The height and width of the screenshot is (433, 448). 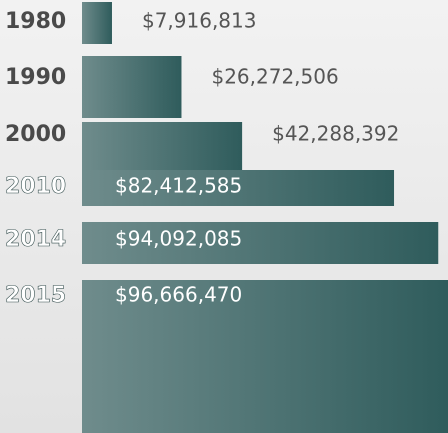 What do you see at coordinates (335, 134) in the screenshot?
I see `value-label: $42,288,392` at bounding box center [335, 134].